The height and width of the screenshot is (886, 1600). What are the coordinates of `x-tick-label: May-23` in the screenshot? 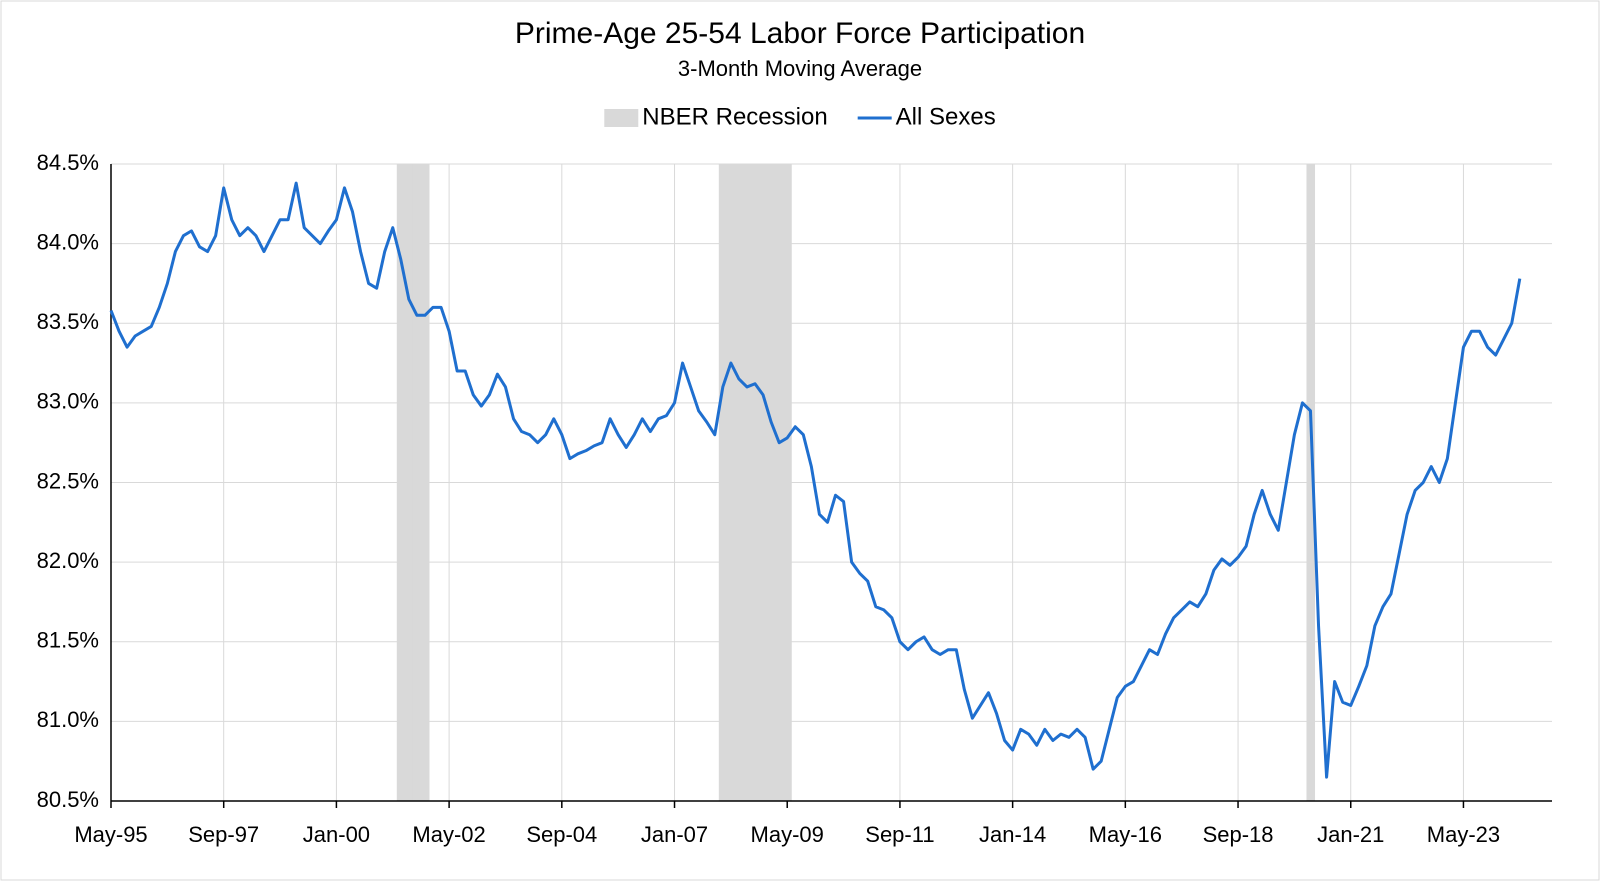 It's located at (1463, 834).